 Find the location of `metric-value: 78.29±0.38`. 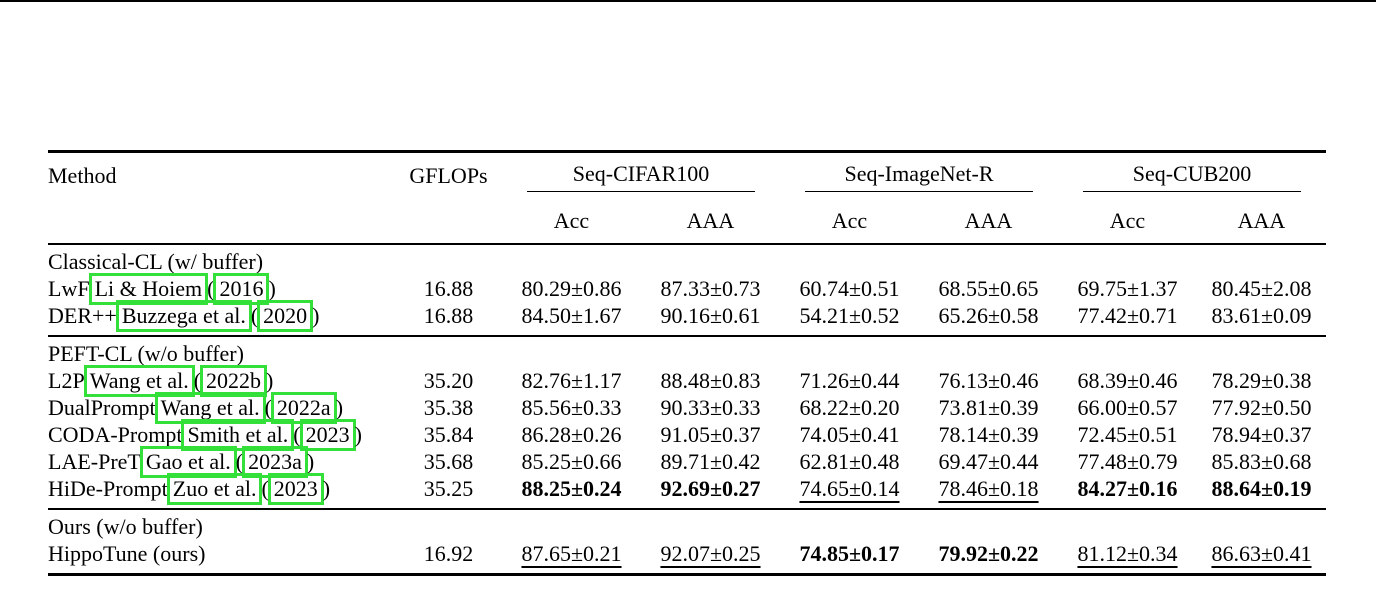

metric-value: 78.29±0.38 is located at coordinates (1261, 380).